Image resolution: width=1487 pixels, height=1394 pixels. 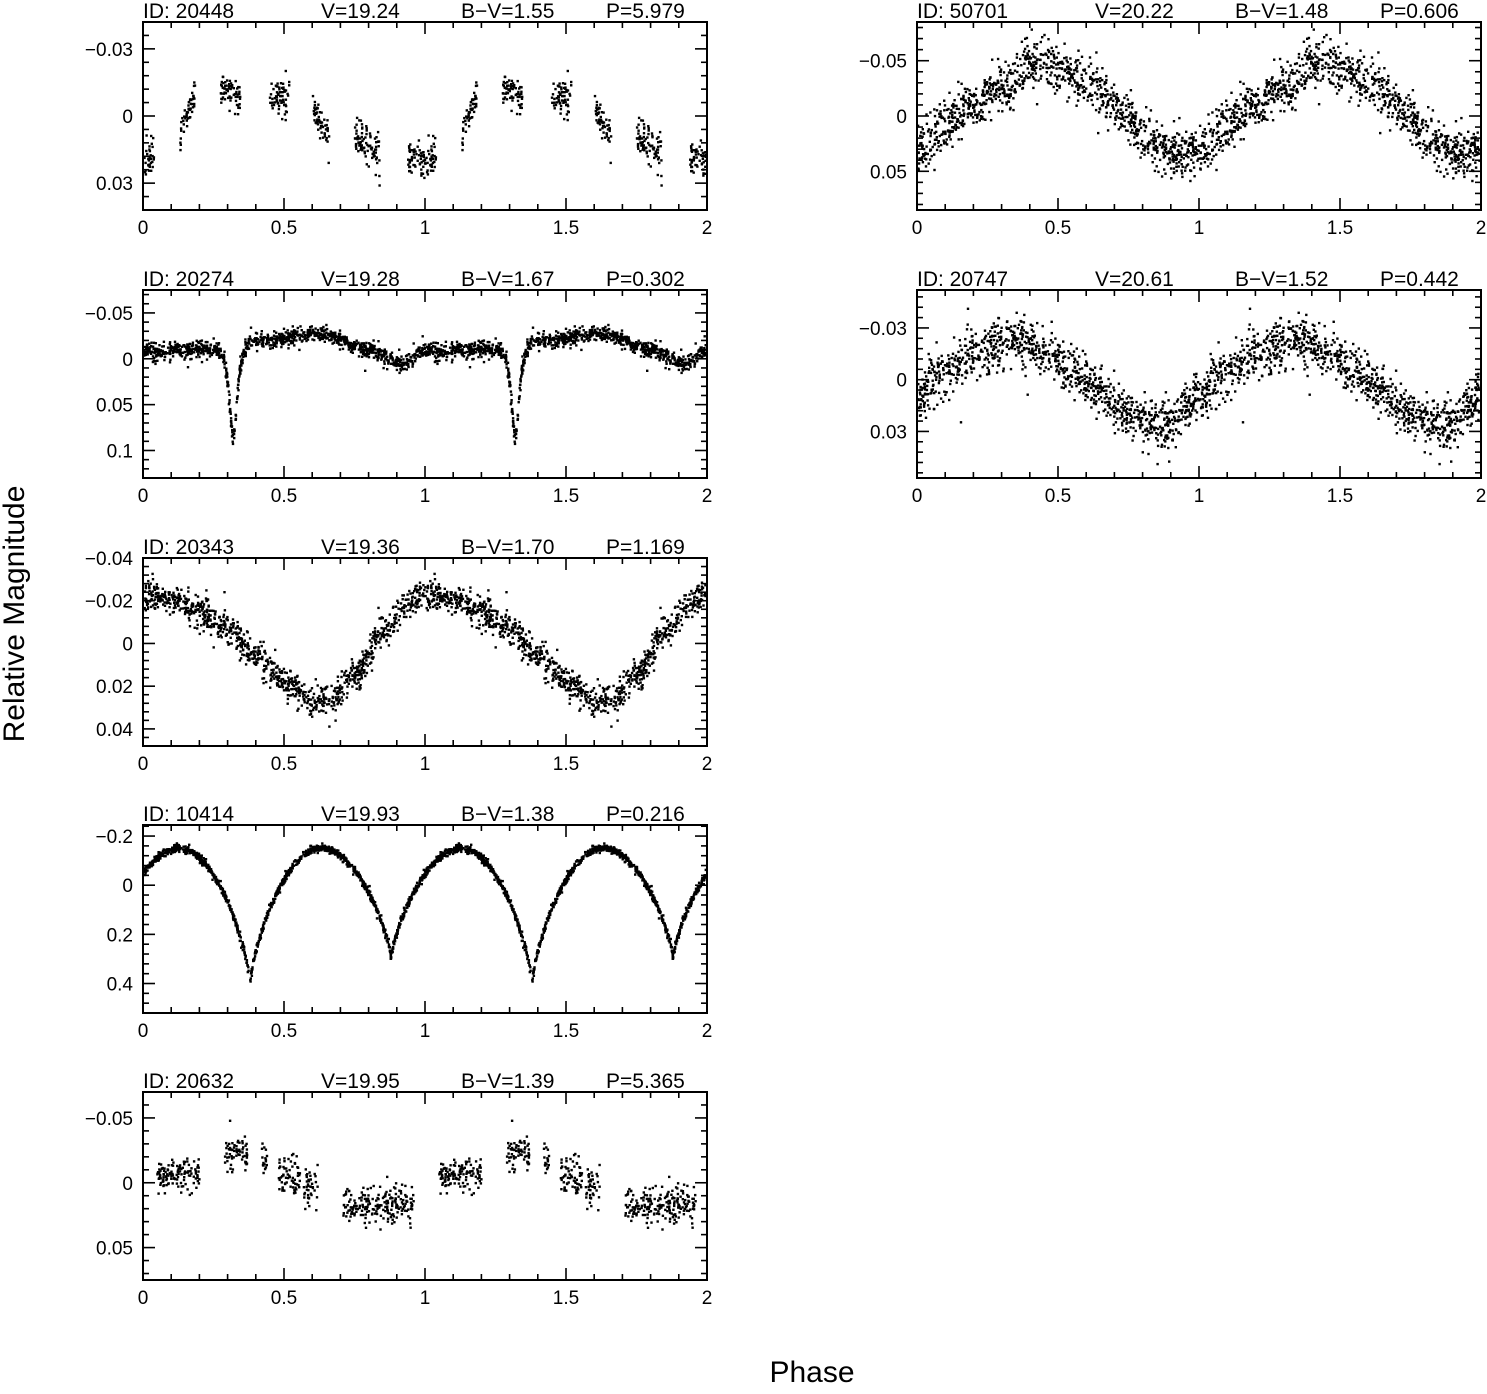 What do you see at coordinates (360, 11) in the screenshot?
I see `panel-title-part-2: V=19.24` at bounding box center [360, 11].